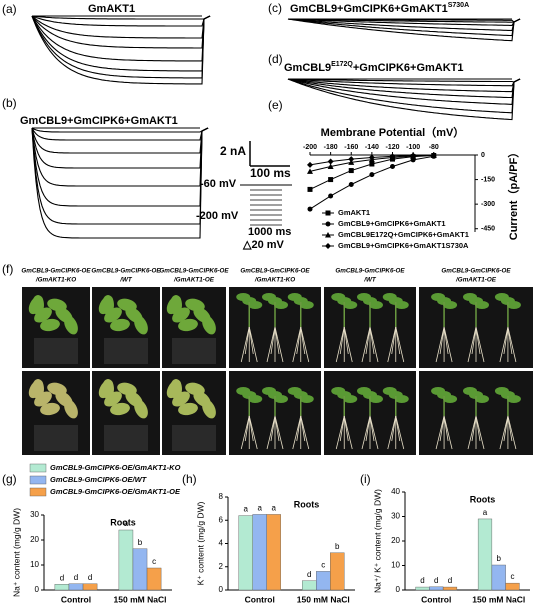 The width and height of the screenshot is (537, 608). Describe the element at coordinates (365, 479) in the screenshot. I see `panel-label: (i)` at that location.